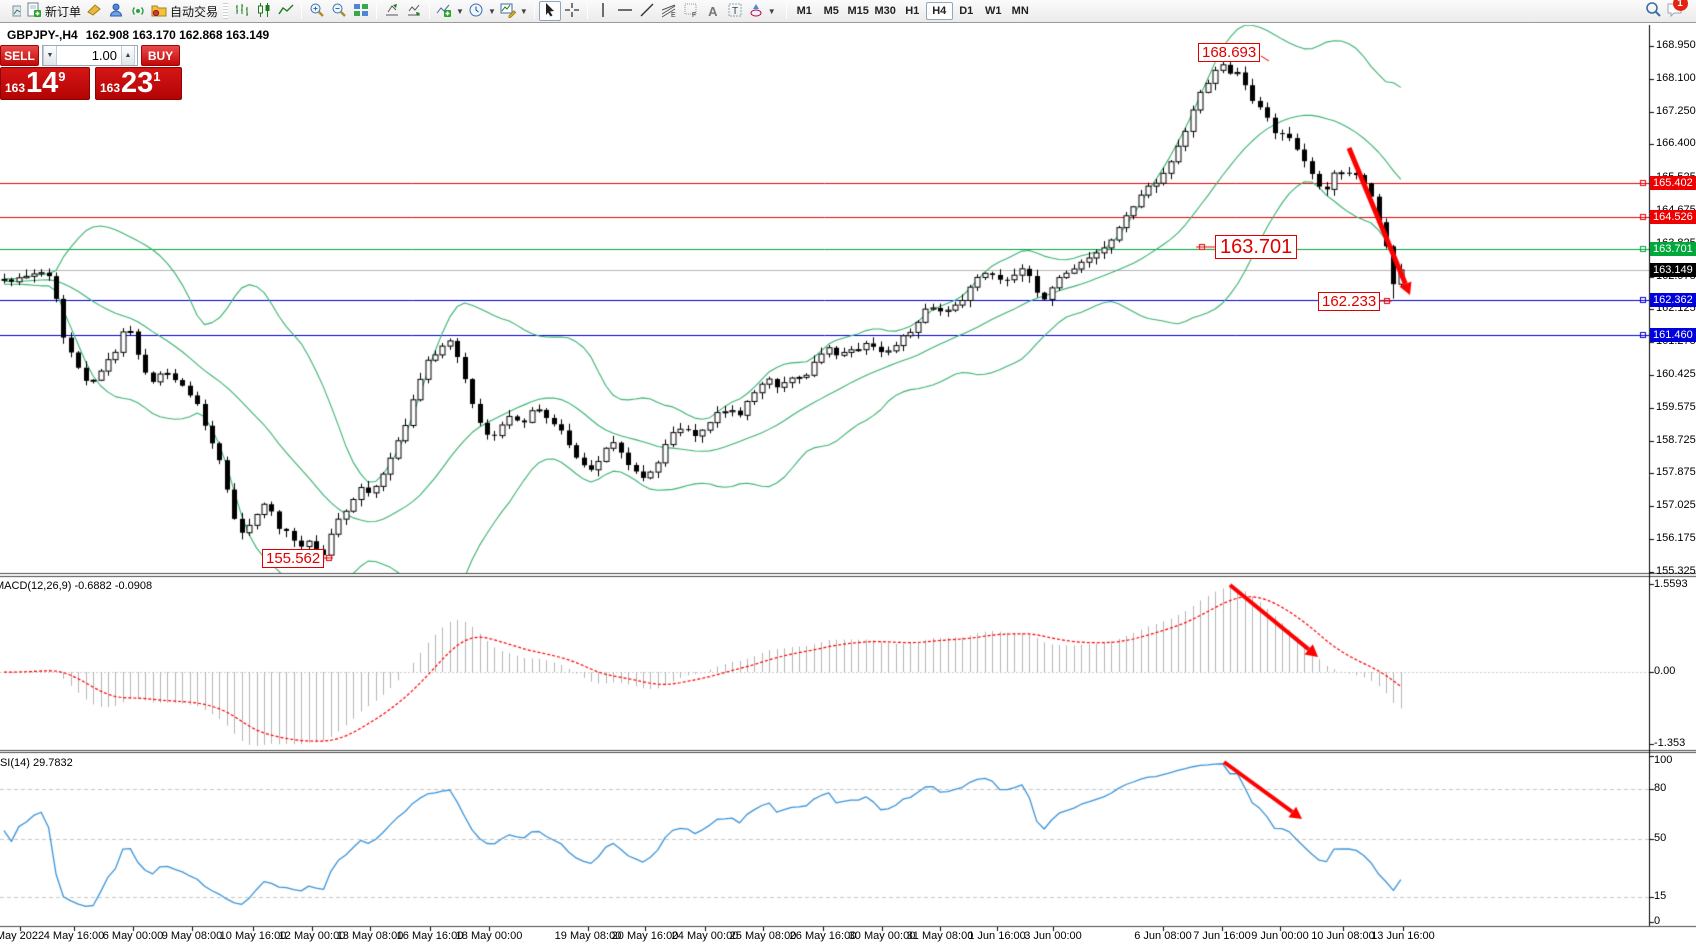 This screenshot has height=944, width=1696. I want to click on time-axis-label: 6 Jun 08:00, so click(1163, 936).